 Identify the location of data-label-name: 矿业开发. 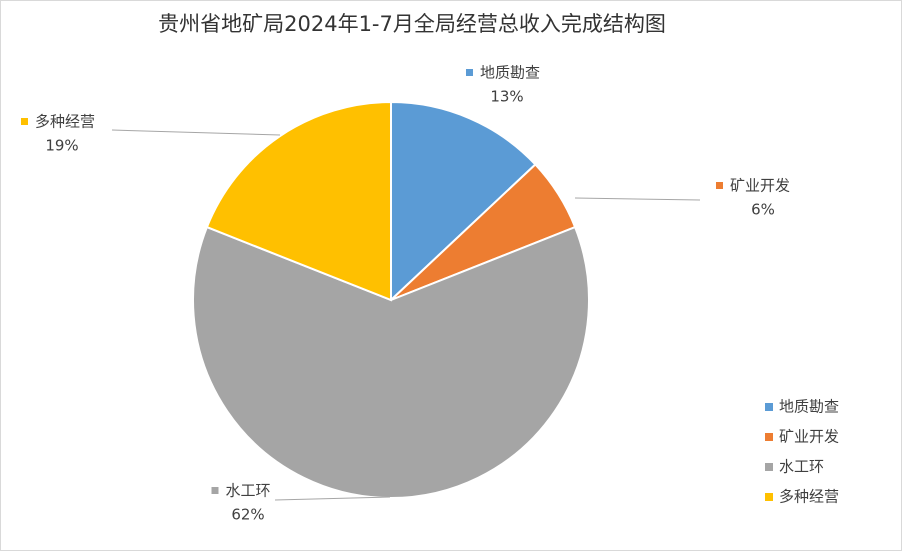
(760, 186).